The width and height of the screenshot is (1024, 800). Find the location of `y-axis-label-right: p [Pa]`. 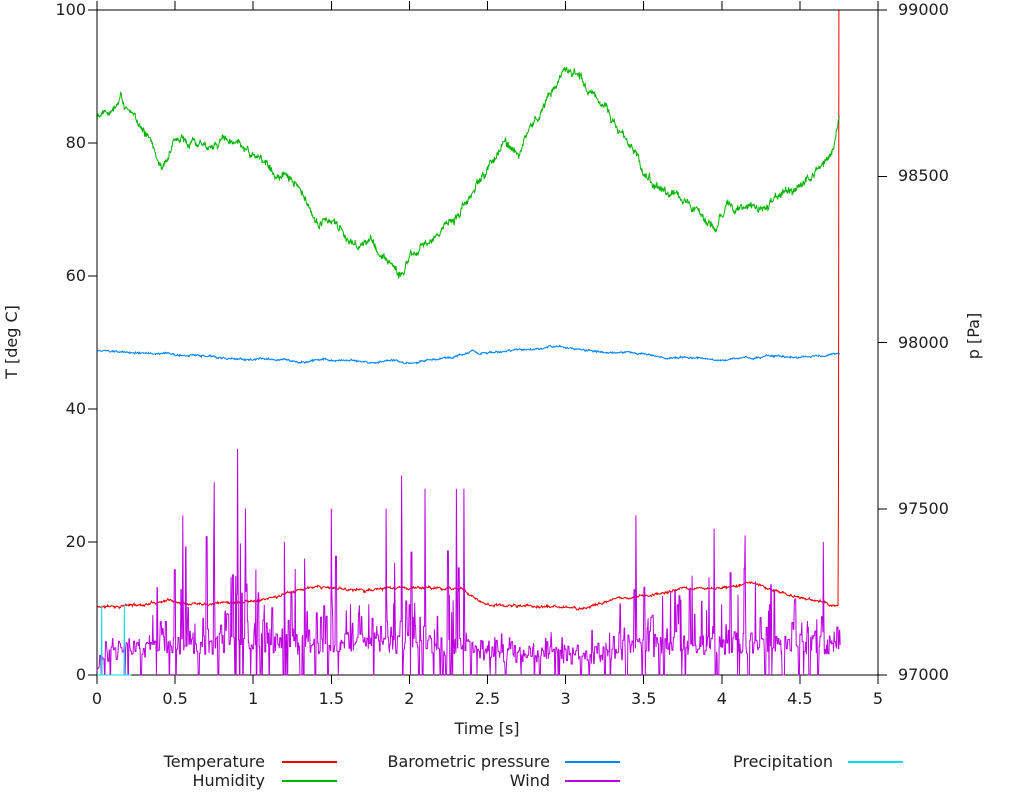

y-axis-label-right: p [Pa] is located at coordinates (973, 336).